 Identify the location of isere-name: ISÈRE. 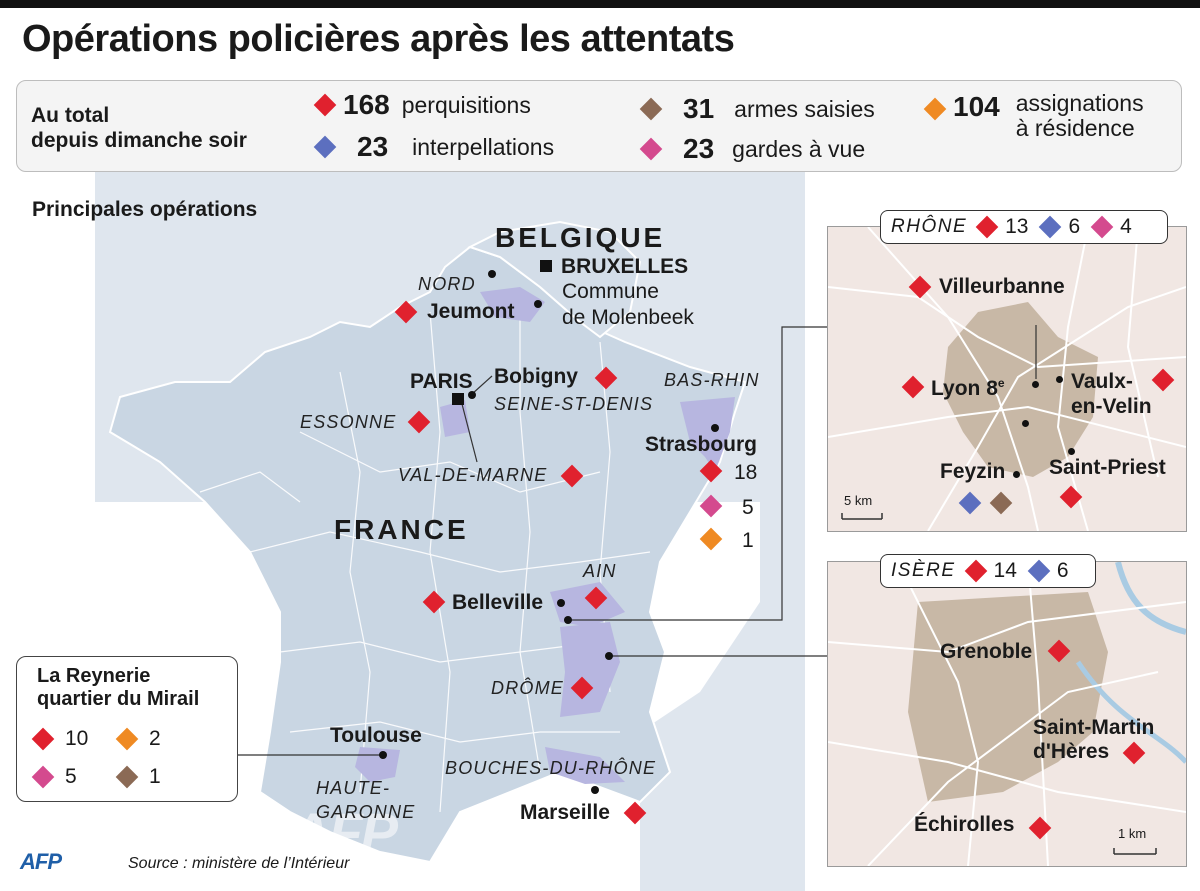
(923, 570).